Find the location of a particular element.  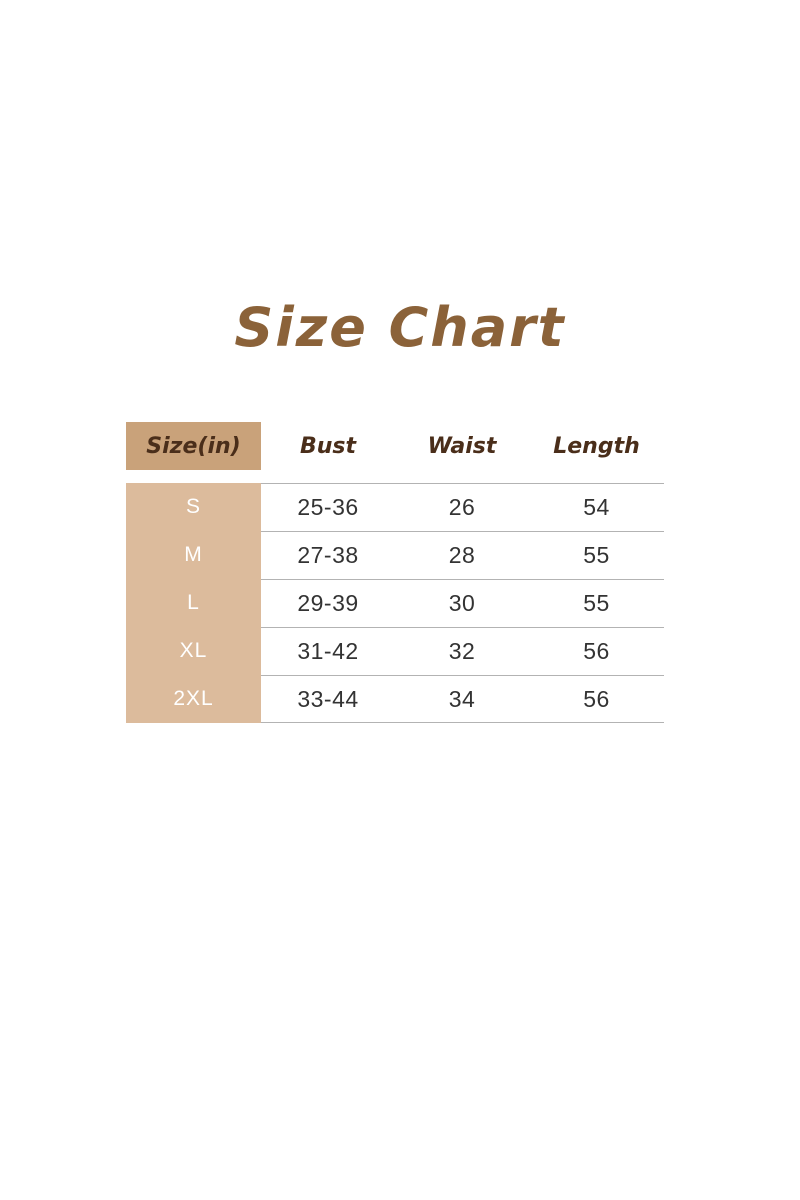

cell-length-value: 54 is located at coordinates (596, 506).